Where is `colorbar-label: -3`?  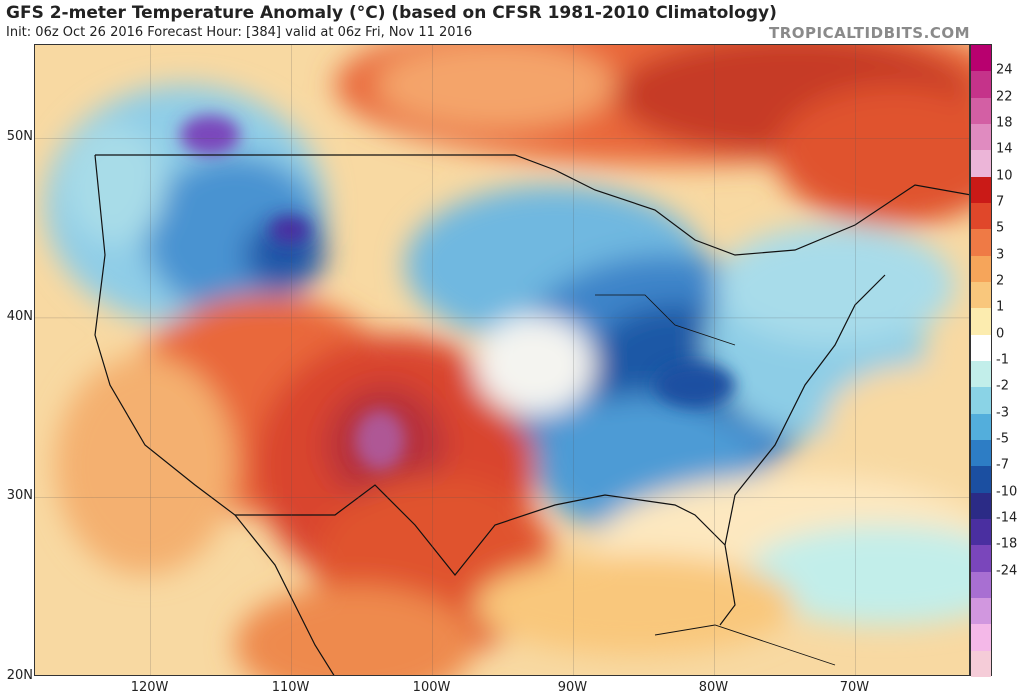
colorbar-label: -3 is located at coordinates (1002, 413).